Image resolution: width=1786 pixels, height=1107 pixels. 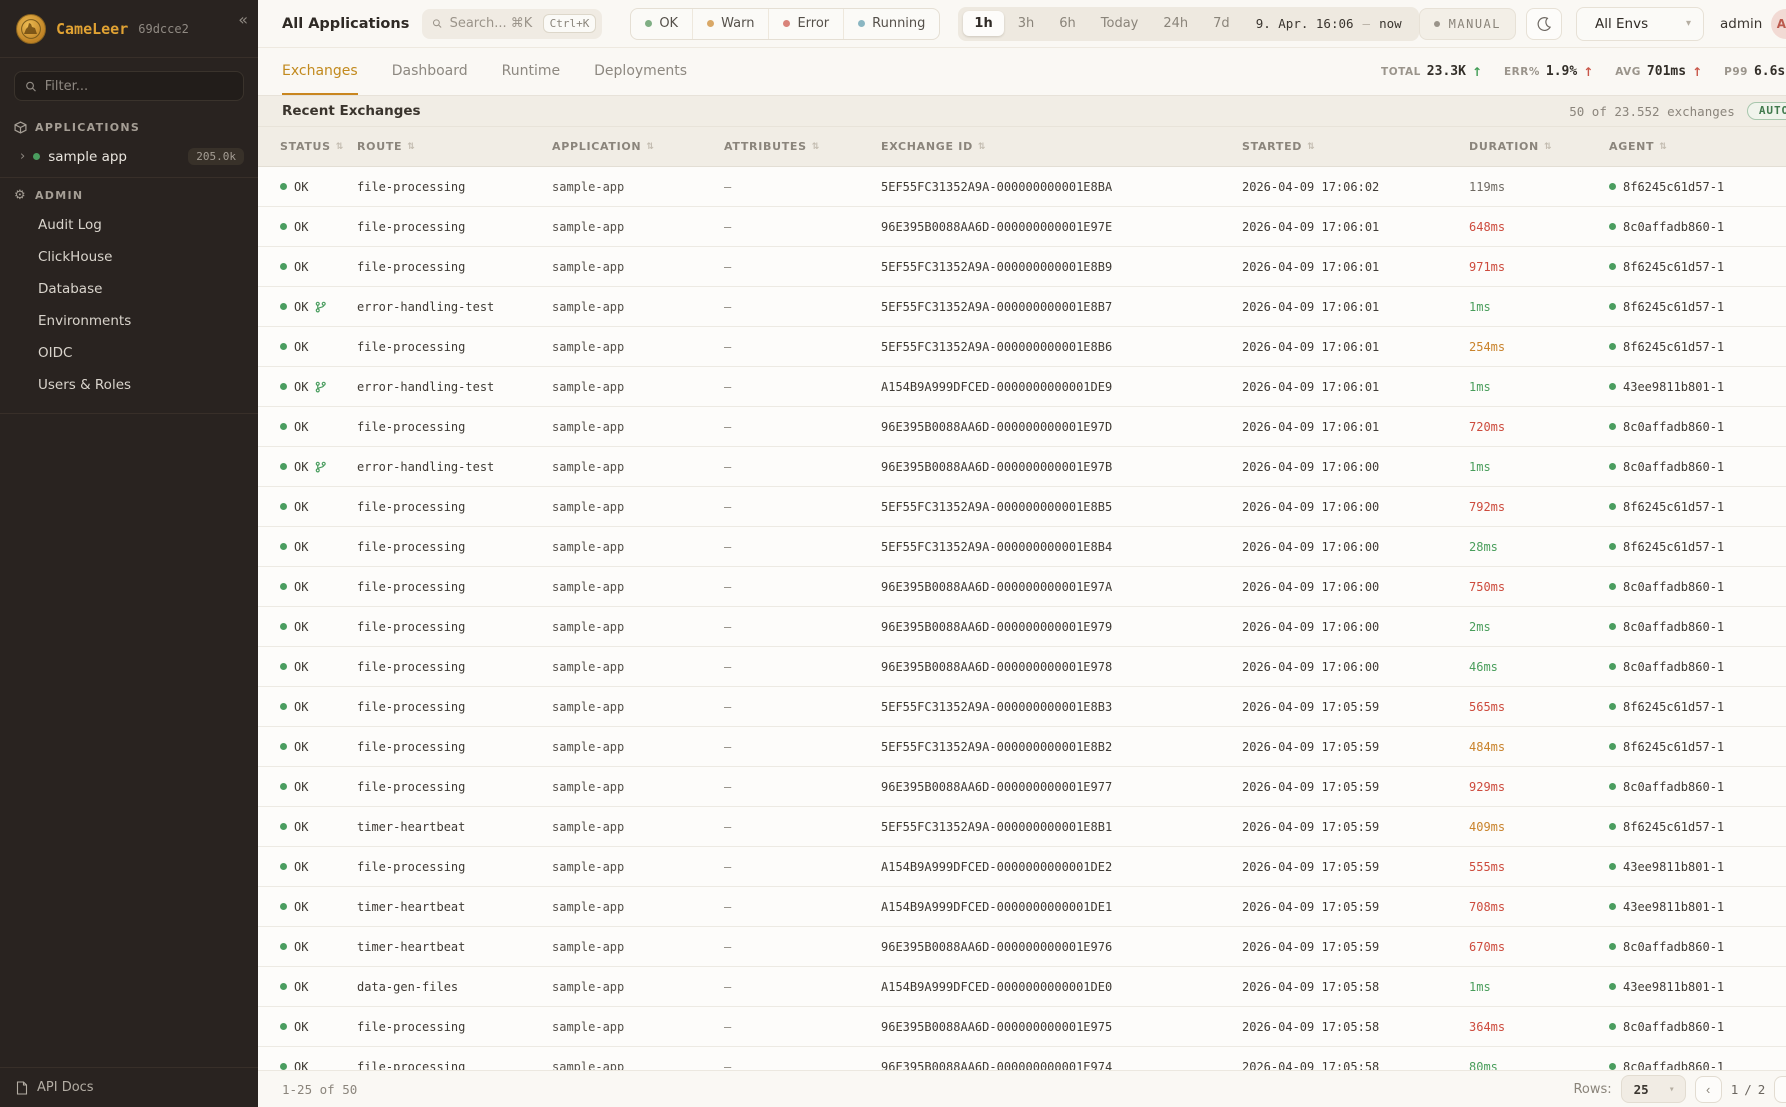 What do you see at coordinates (1026, 23) in the screenshot?
I see `time-range-3h: 3h` at bounding box center [1026, 23].